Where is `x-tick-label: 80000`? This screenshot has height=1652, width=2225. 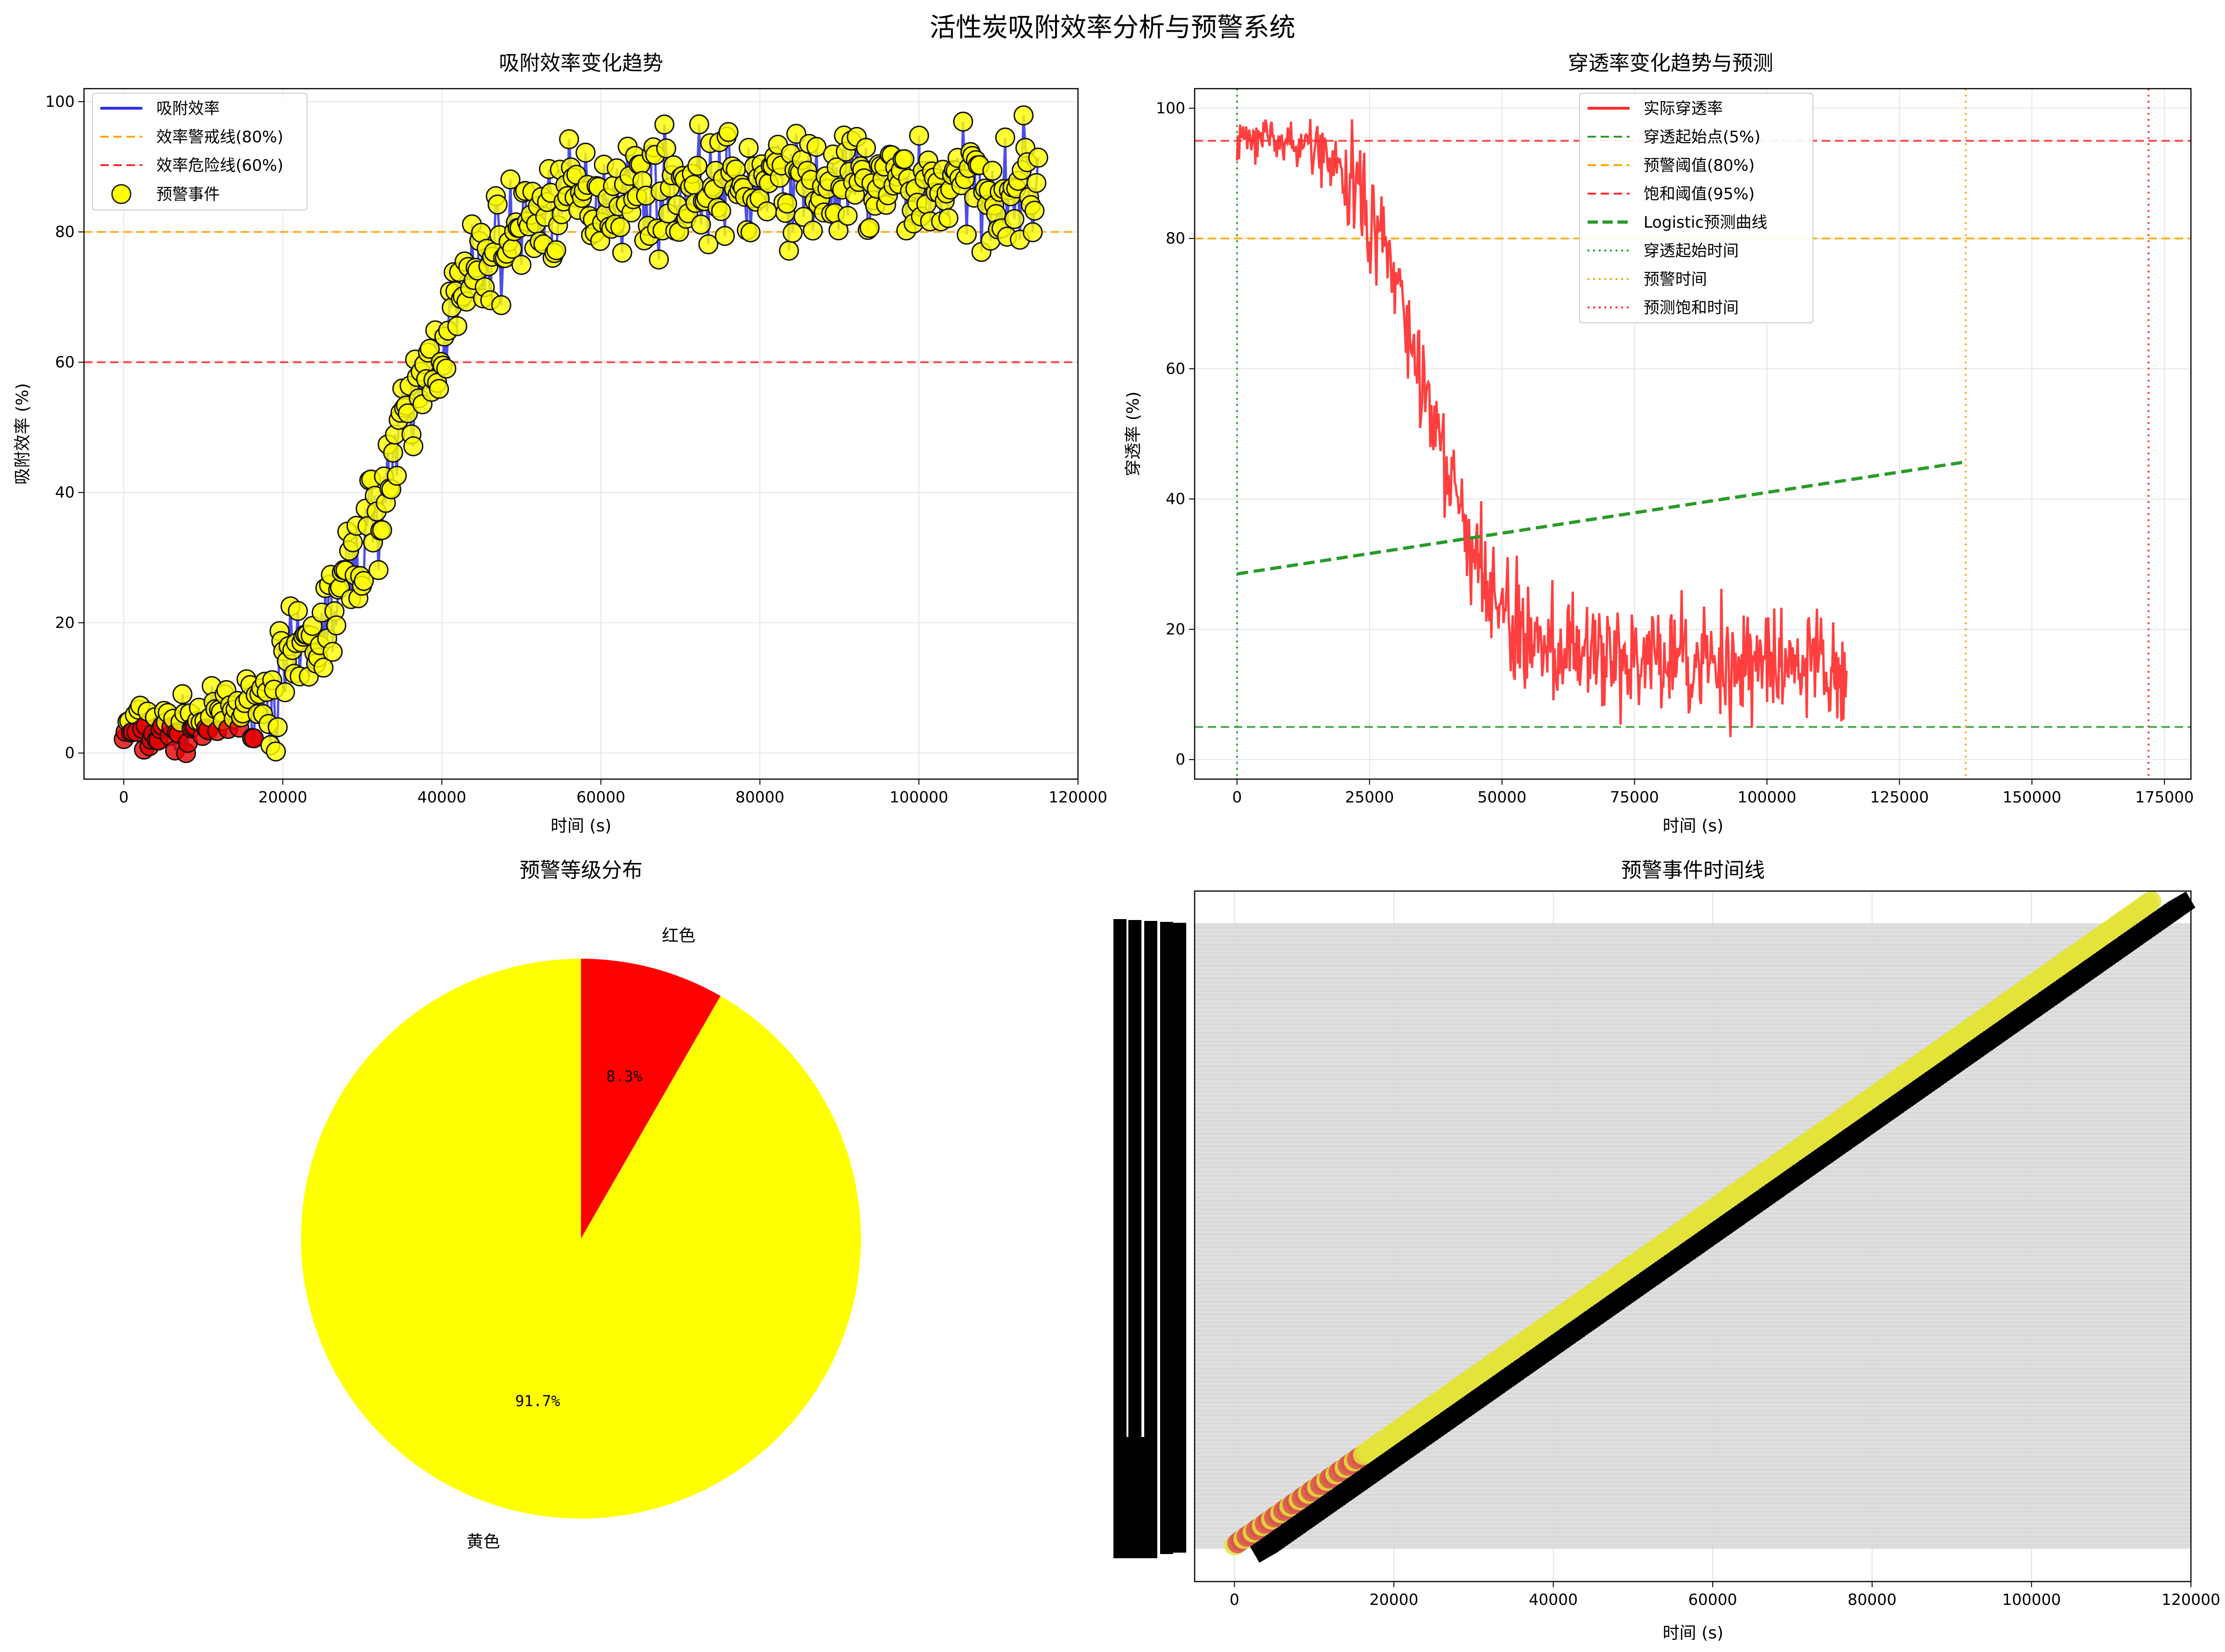 x-tick-label: 80000 is located at coordinates (1872, 1600).